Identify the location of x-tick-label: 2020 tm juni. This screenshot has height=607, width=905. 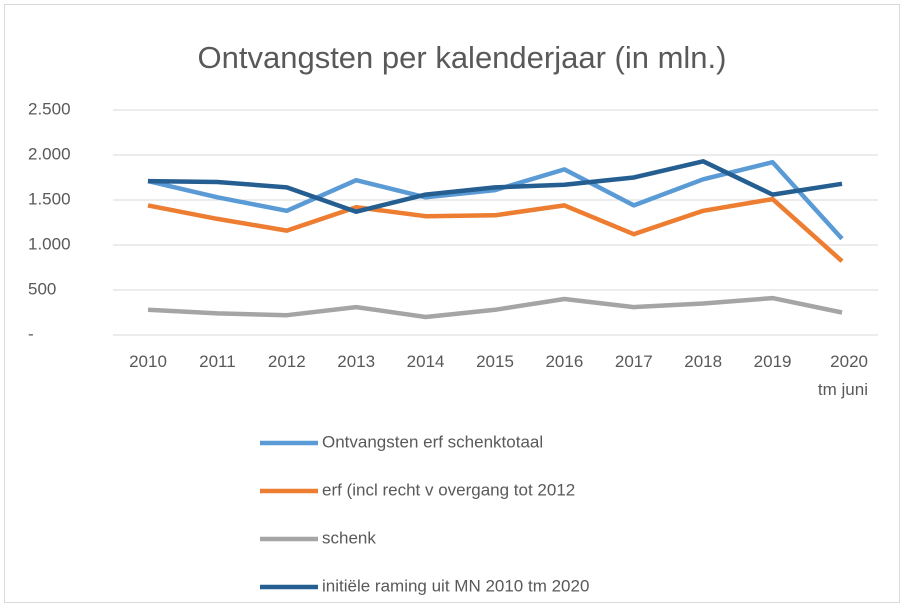
(842, 375).